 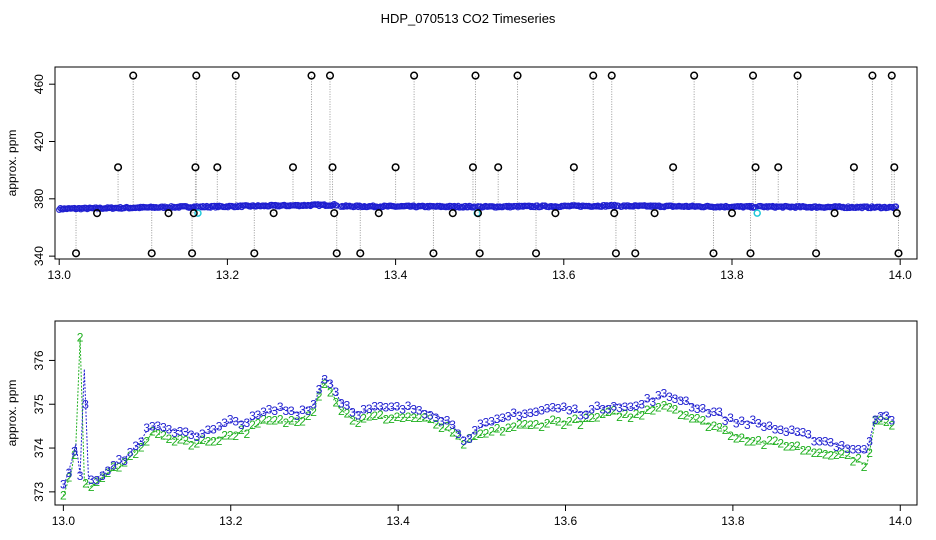 What do you see at coordinates (564, 275) in the screenshot?
I see `x-tick-label: 13.6` at bounding box center [564, 275].